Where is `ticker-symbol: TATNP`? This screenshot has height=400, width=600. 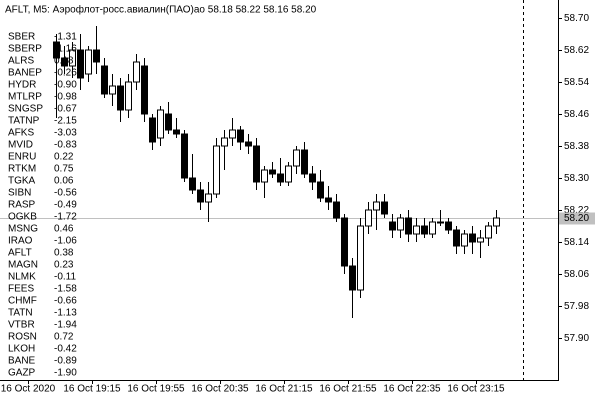 ticker-symbol: TATNP is located at coordinates (24, 121).